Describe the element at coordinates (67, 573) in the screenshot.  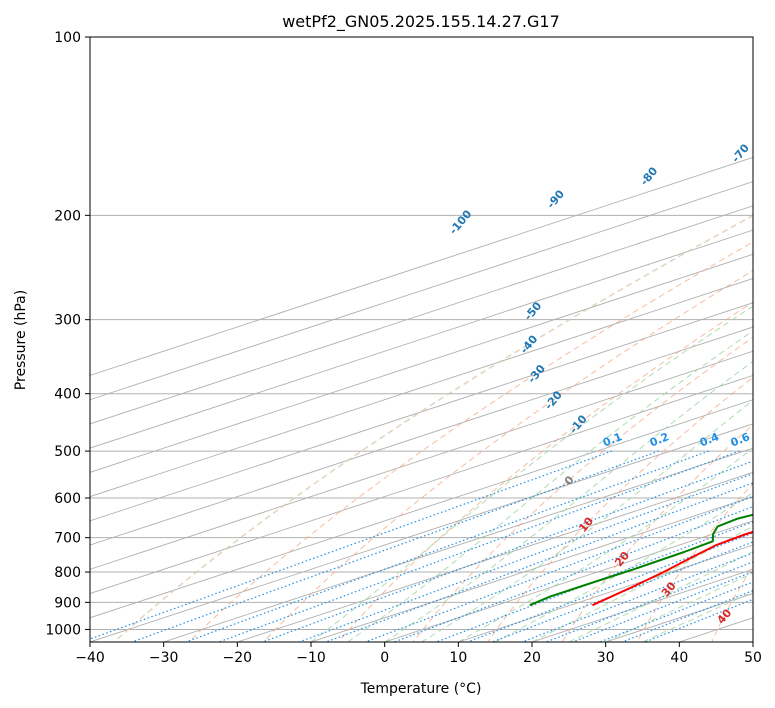
I see `y-tick-label: 800` at that location.